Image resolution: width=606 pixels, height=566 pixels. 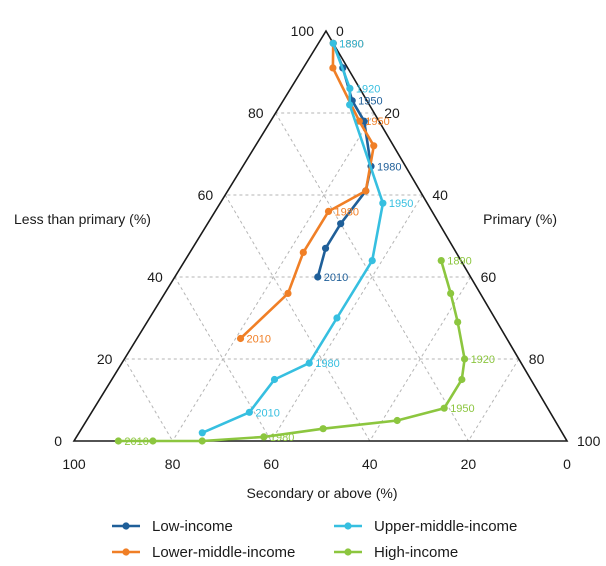 What do you see at coordinates (368, 89) in the screenshot?
I see `year-label-upper-middle-income: 1920` at bounding box center [368, 89].